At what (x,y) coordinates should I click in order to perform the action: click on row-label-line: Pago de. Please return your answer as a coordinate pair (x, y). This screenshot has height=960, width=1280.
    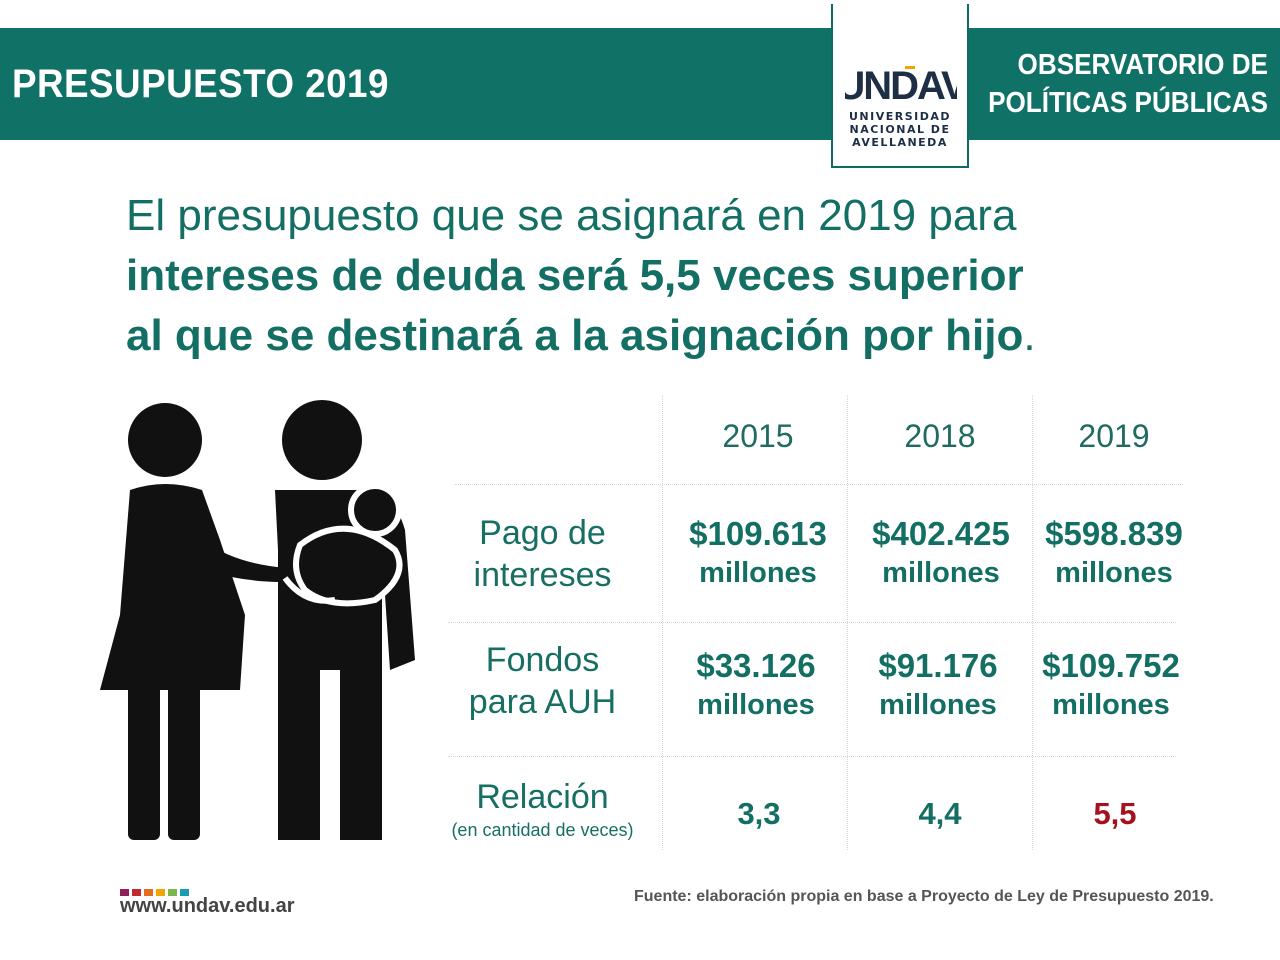
    Looking at the image, I should click on (542, 533).